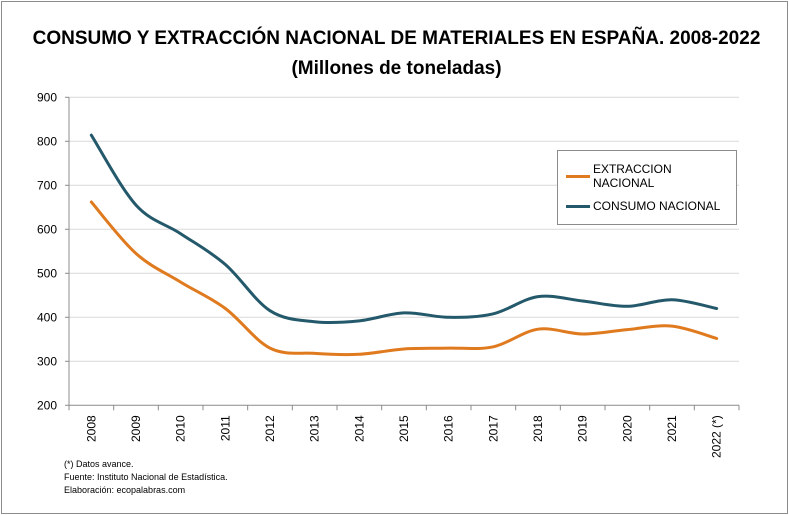 The width and height of the screenshot is (789, 515). What do you see at coordinates (99, 464) in the screenshot?
I see `note: (*) Datos avance.` at bounding box center [99, 464].